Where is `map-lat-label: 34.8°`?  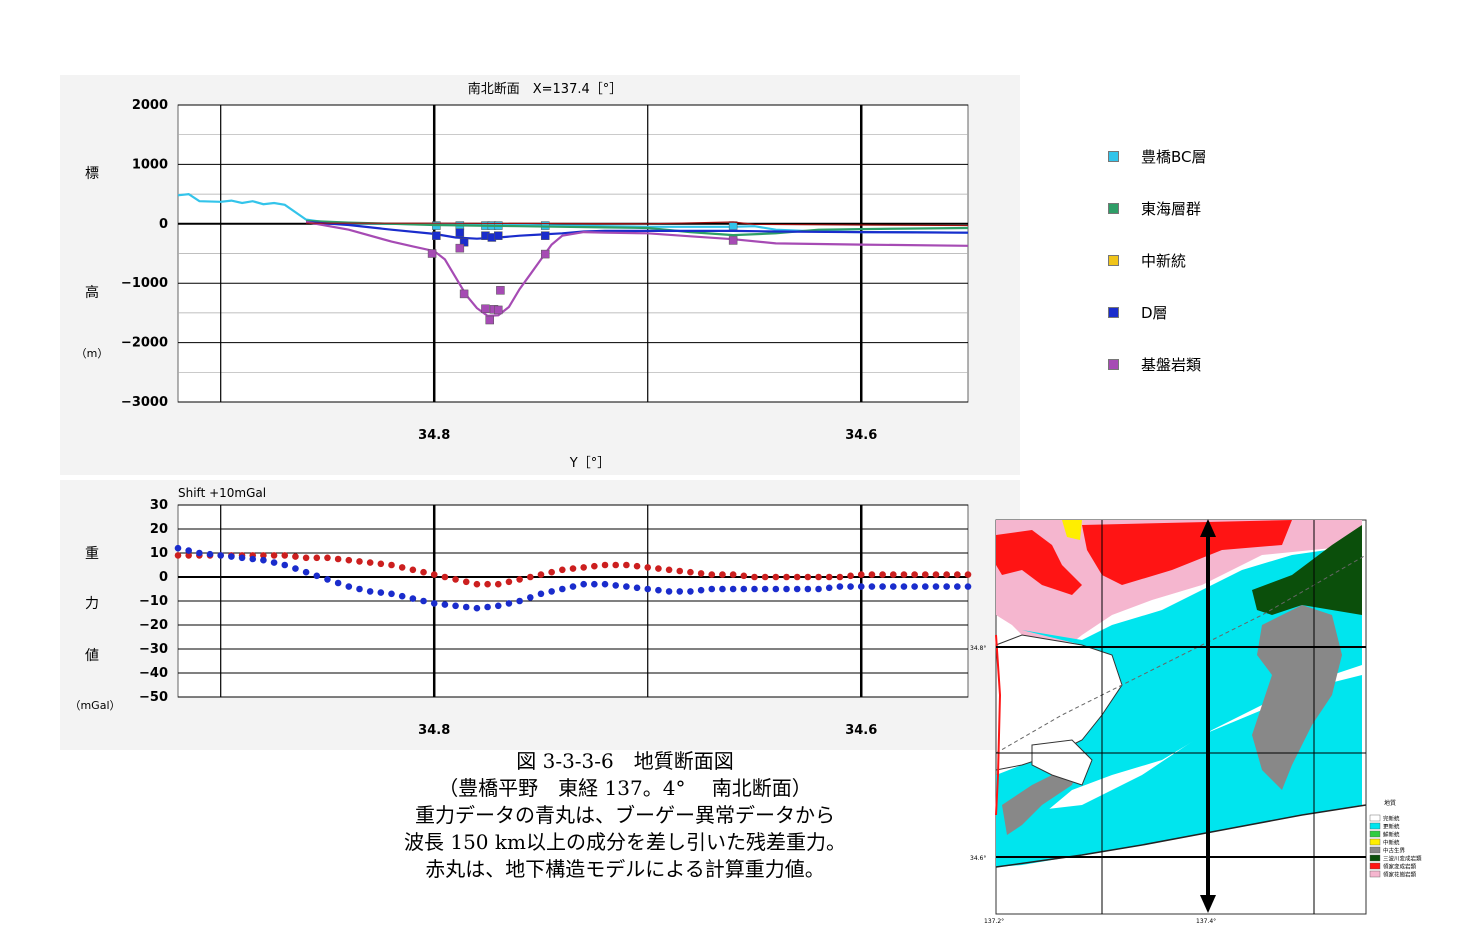
map-lat-label: 34.8° is located at coordinates (978, 648).